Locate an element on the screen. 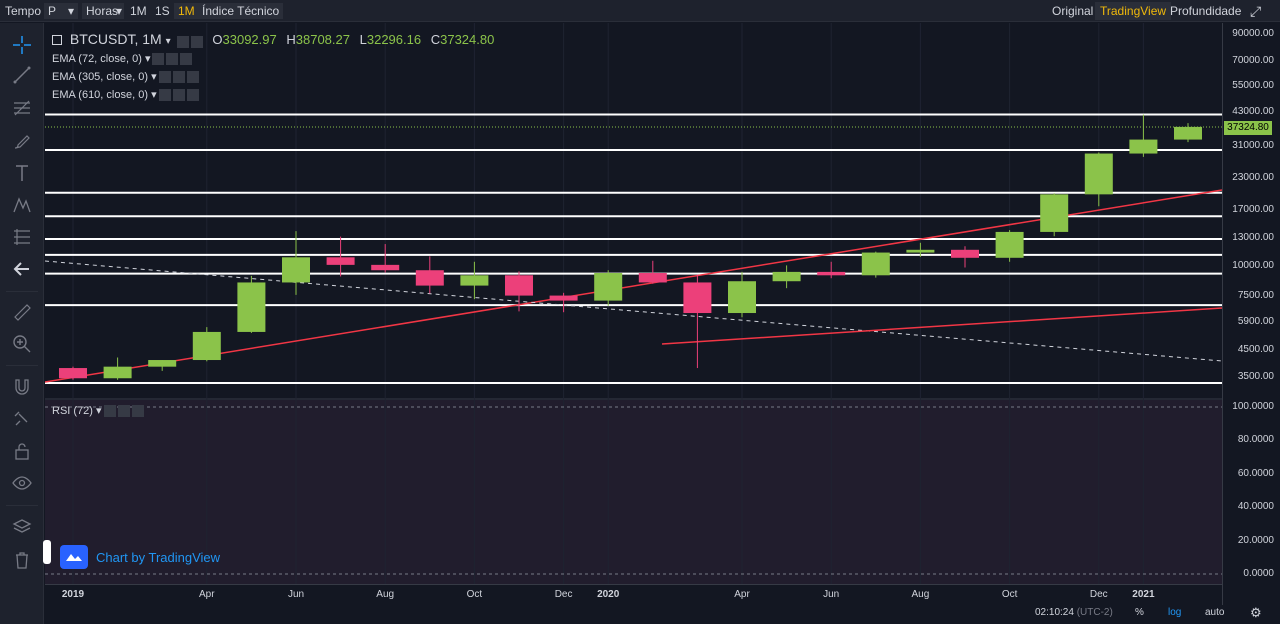  percent-toggle: % is located at coordinates (1139, 612).